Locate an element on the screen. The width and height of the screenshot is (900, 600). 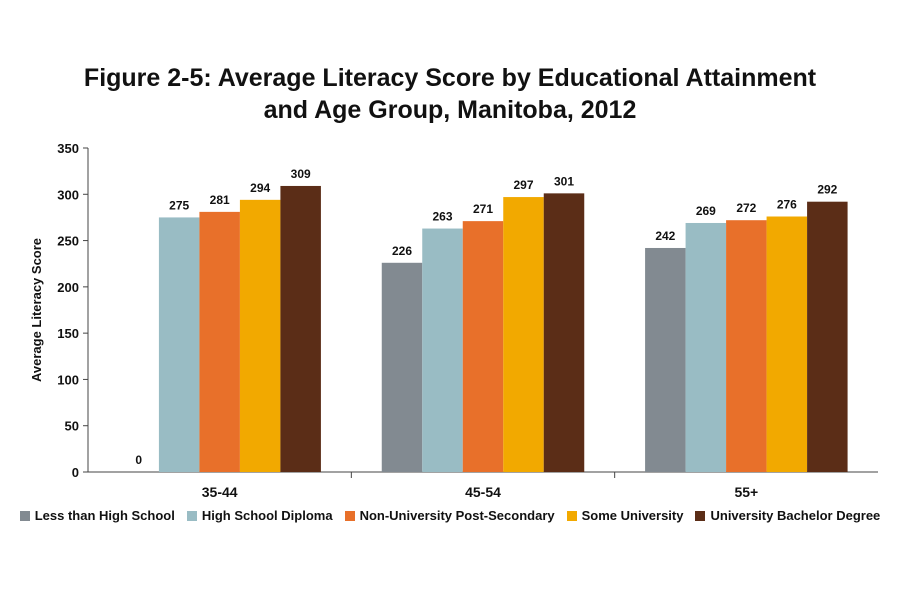
y-tick-label: 0 is located at coordinates (75, 472).